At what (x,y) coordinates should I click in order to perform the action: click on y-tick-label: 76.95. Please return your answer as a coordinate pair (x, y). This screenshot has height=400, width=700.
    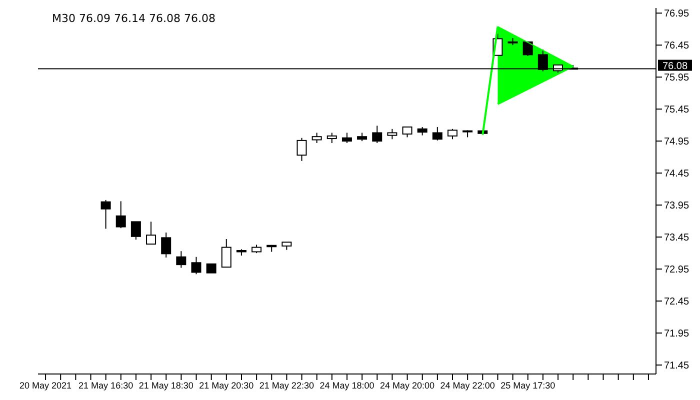
    Looking at the image, I should click on (677, 14).